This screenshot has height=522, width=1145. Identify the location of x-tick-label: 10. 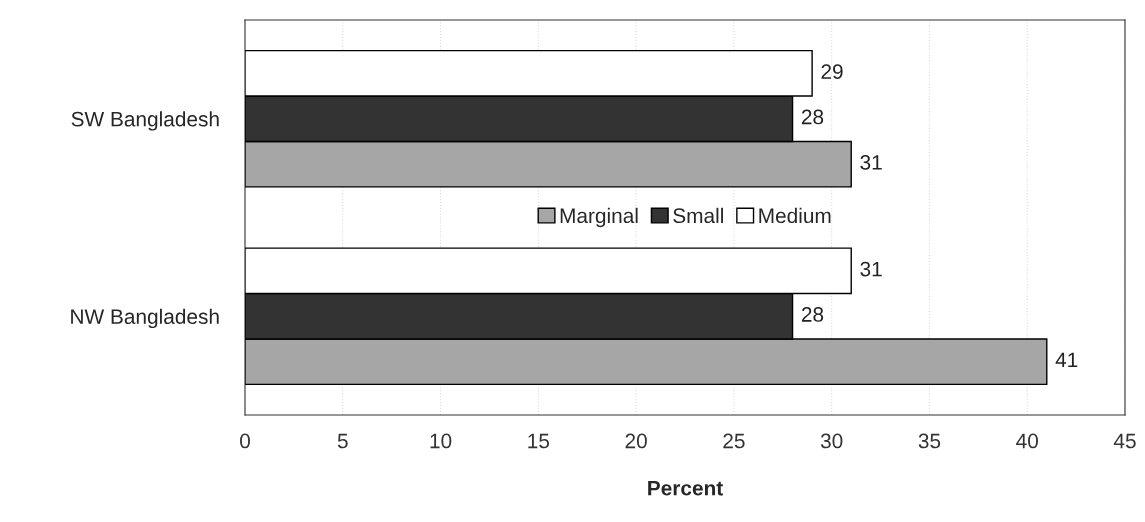
(441, 441).